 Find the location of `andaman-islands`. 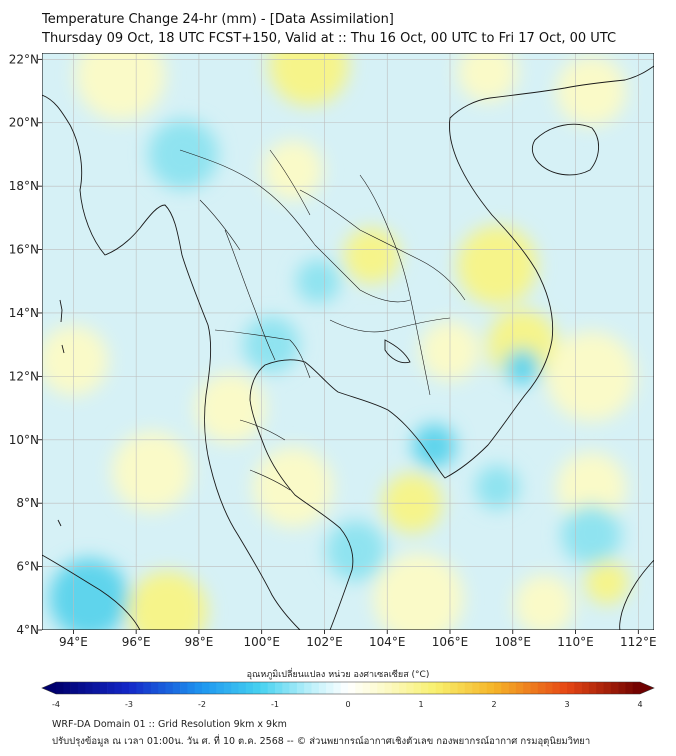

andaman-islands is located at coordinates (61, 413).